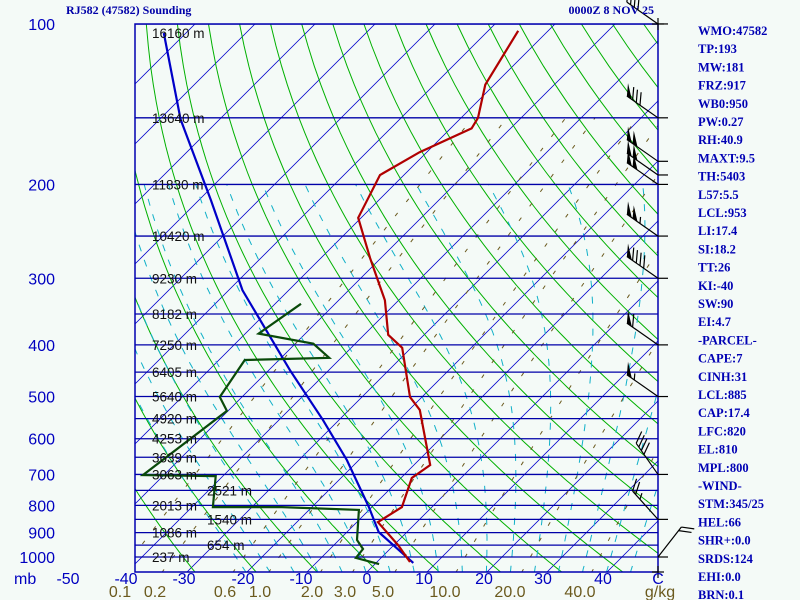 The height and width of the screenshot is (600, 800). What do you see at coordinates (718, 195) in the screenshot?
I see `stat-line: L57:5.5` at bounding box center [718, 195].